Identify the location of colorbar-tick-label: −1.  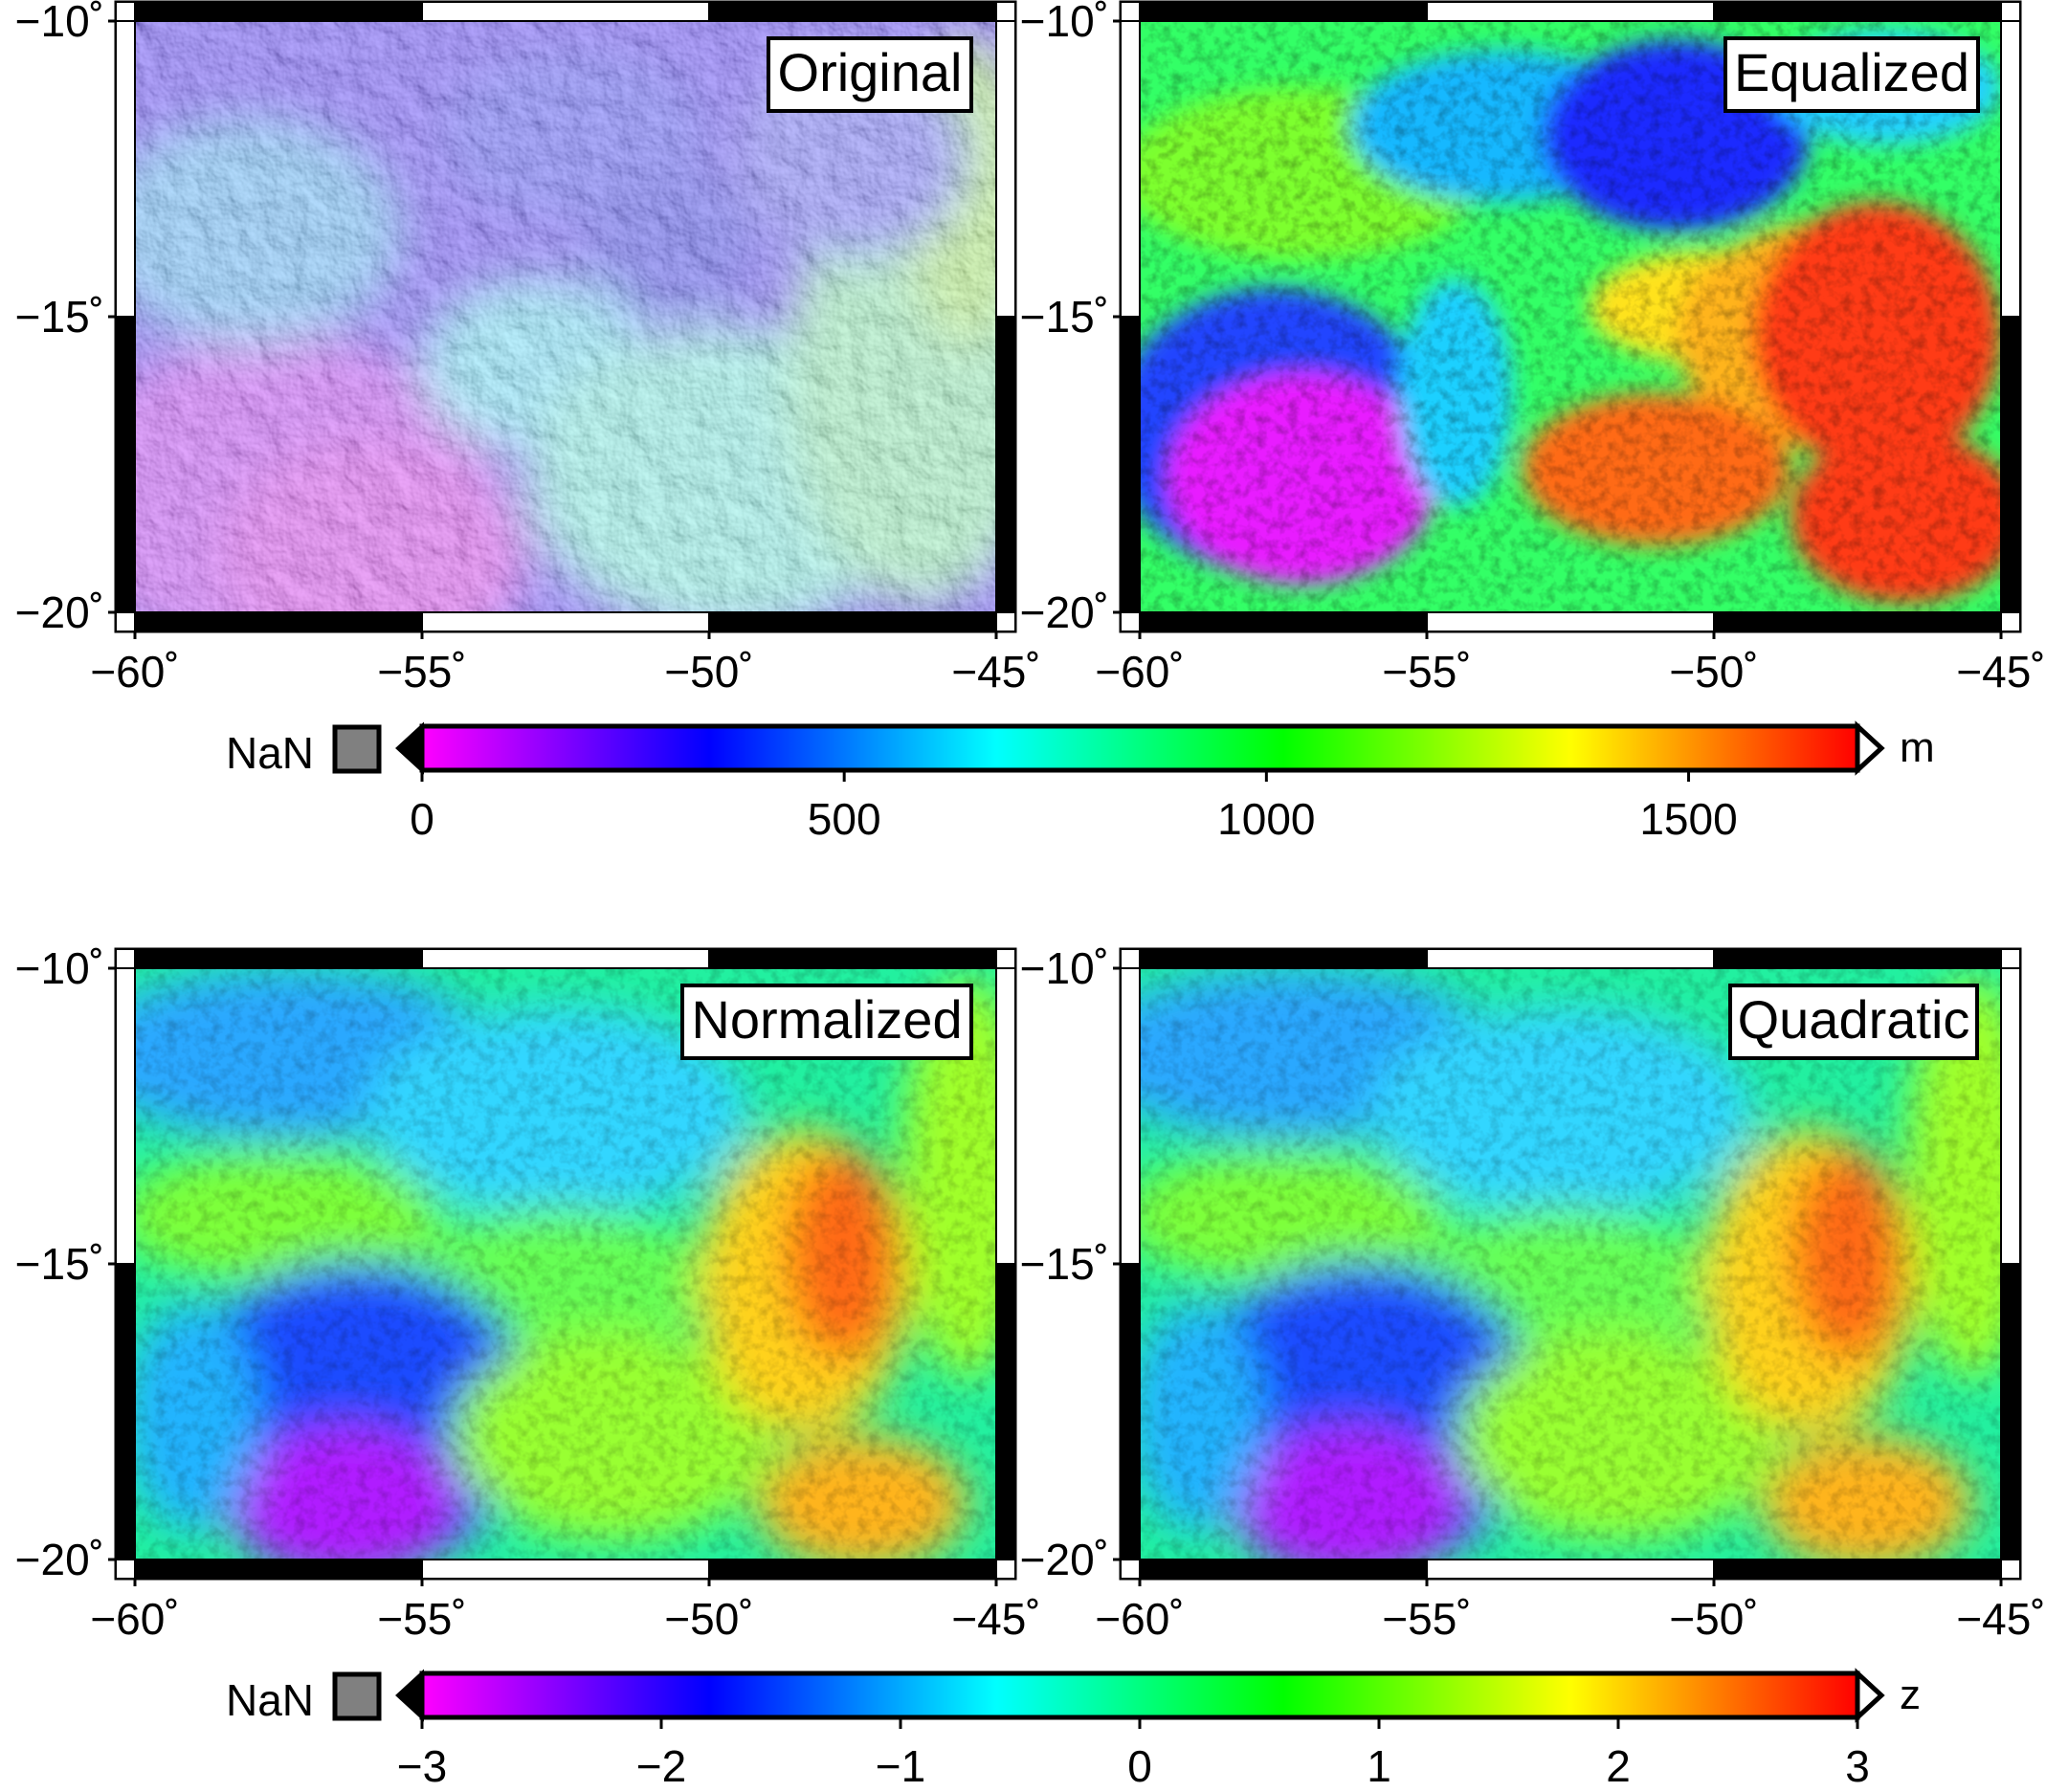
(900, 1766).